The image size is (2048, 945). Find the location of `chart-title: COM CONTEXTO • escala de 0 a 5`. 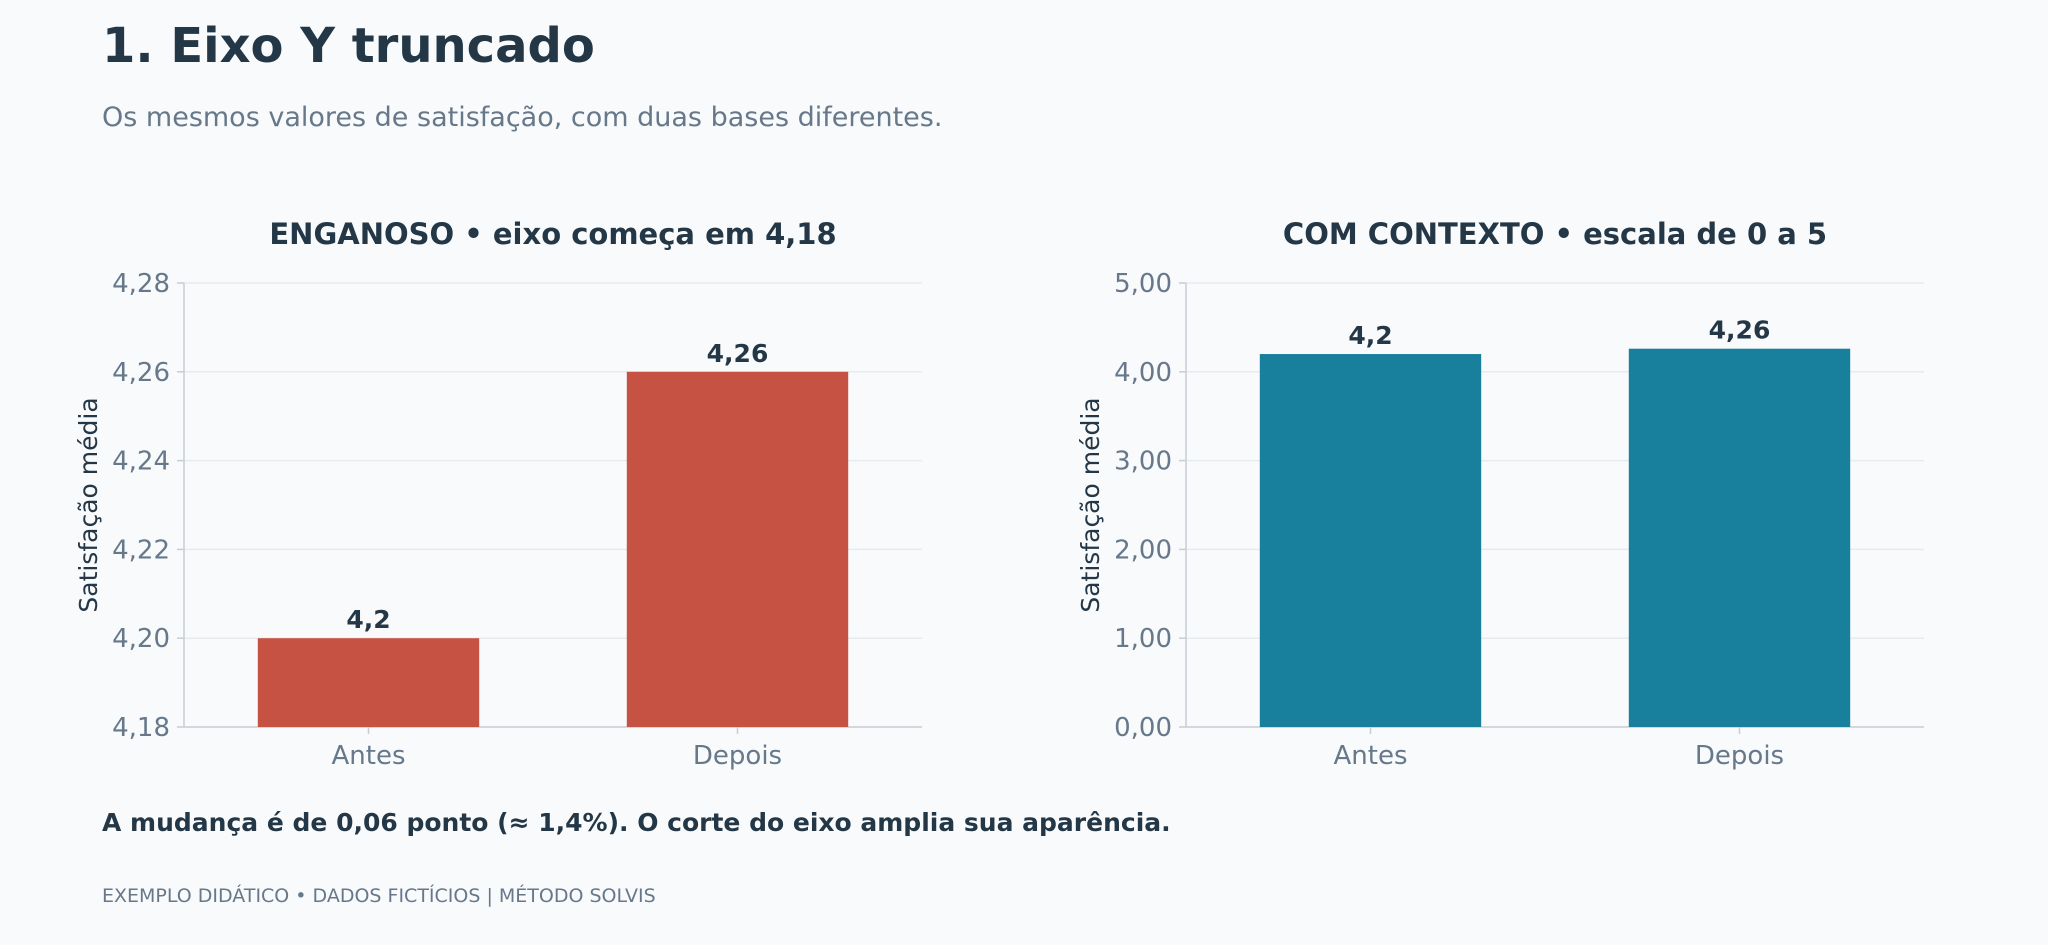

chart-title: COM CONTEXTO • escala de 0 a 5 is located at coordinates (1555, 234).